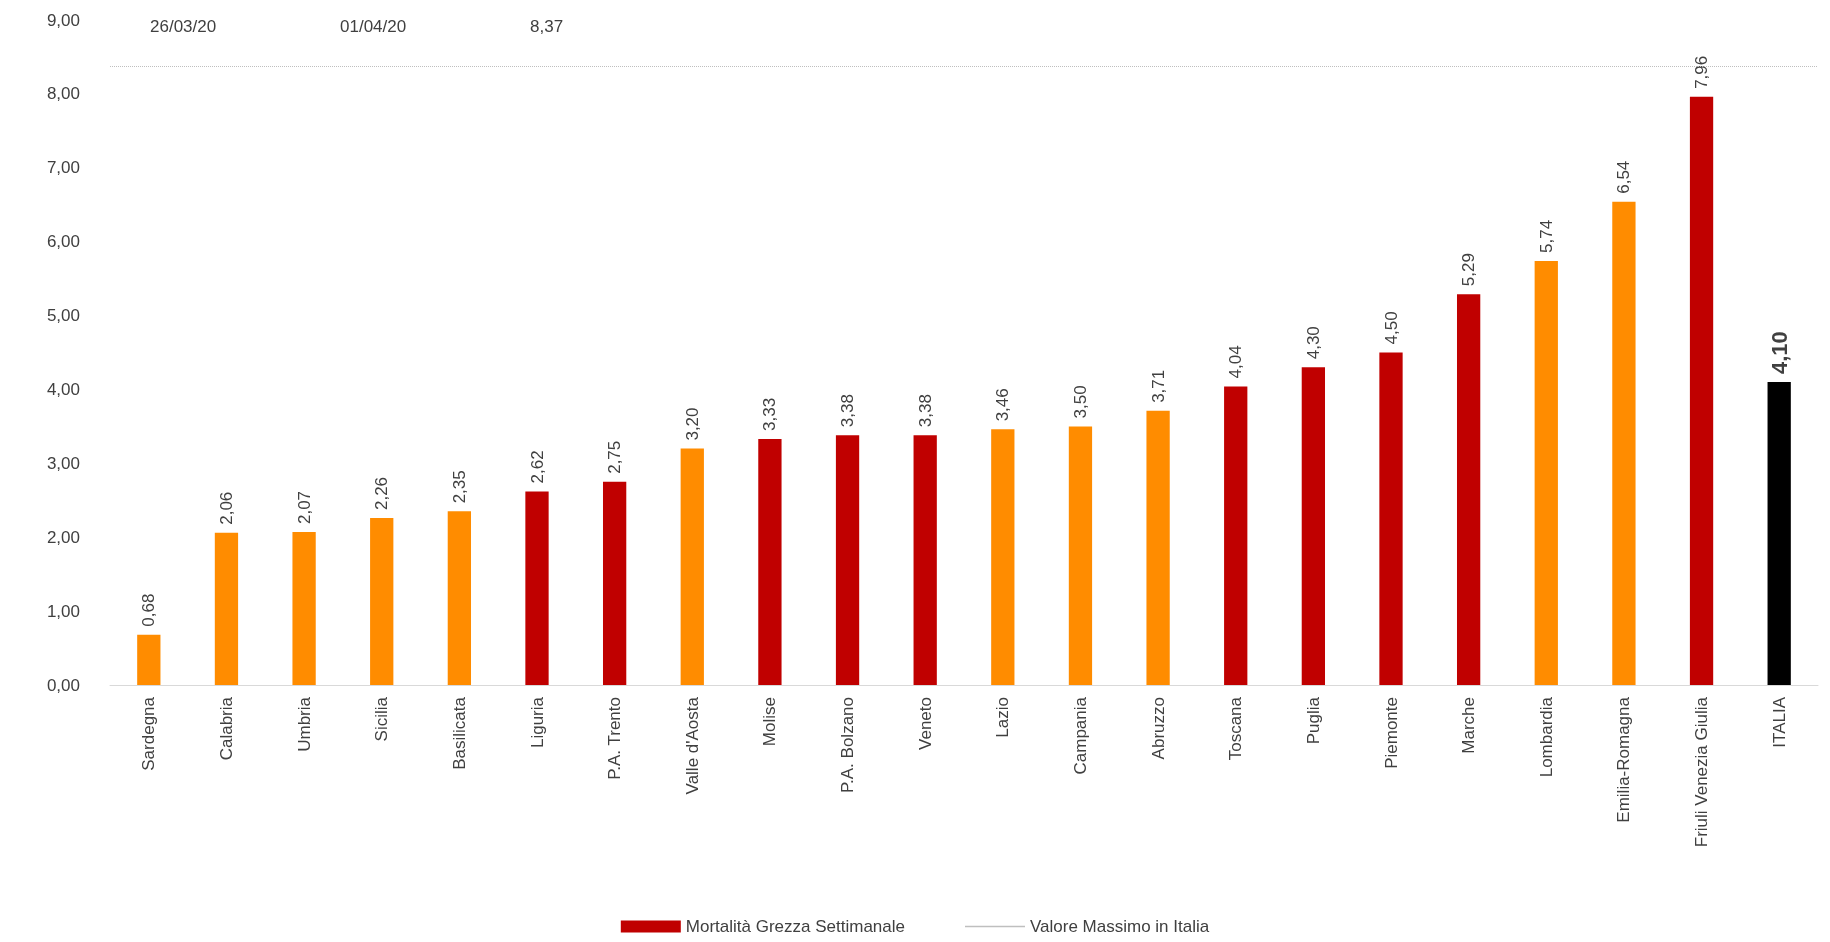 The image size is (1830, 942). What do you see at coordinates (304, 507) in the screenshot?
I see `data-label: 2,07` at bounding box center [304, 507].